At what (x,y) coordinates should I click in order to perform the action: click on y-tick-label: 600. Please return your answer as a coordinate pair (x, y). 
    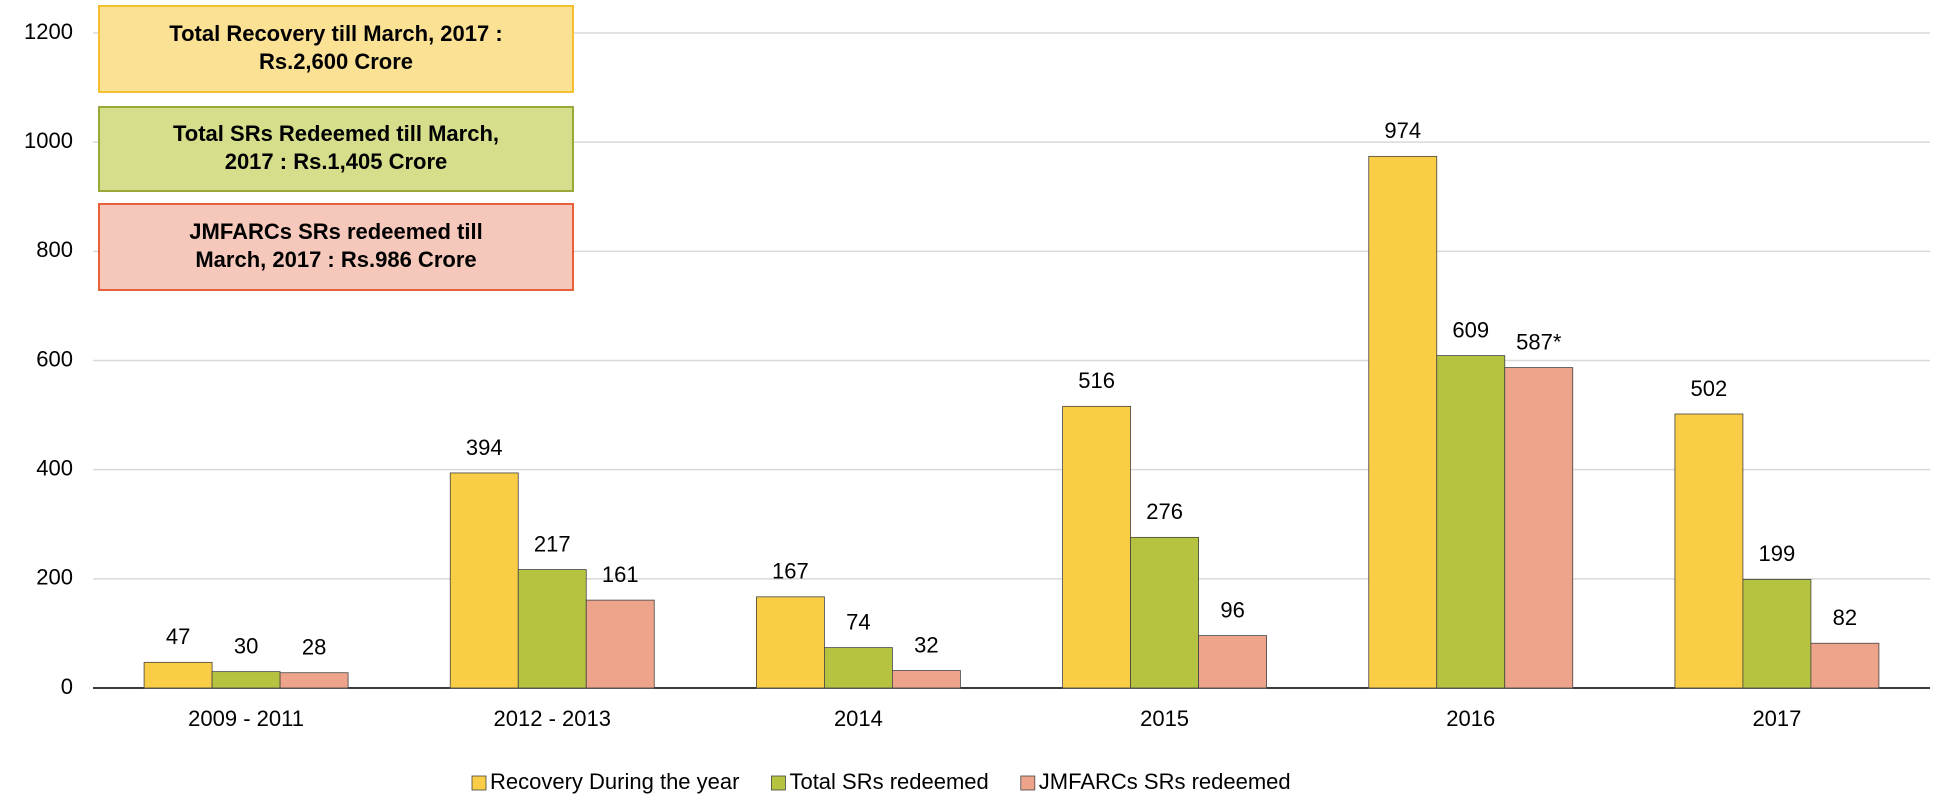
    Looking at the image, I should click on (54, 358).